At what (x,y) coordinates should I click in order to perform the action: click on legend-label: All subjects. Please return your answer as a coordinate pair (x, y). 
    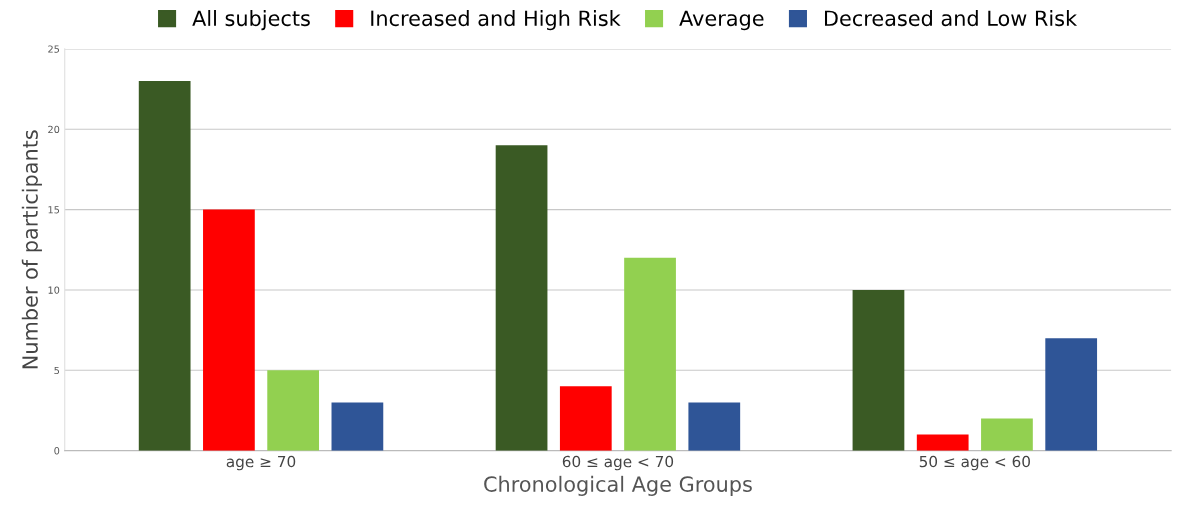
    Looking at the image, I should click on (251, 20).